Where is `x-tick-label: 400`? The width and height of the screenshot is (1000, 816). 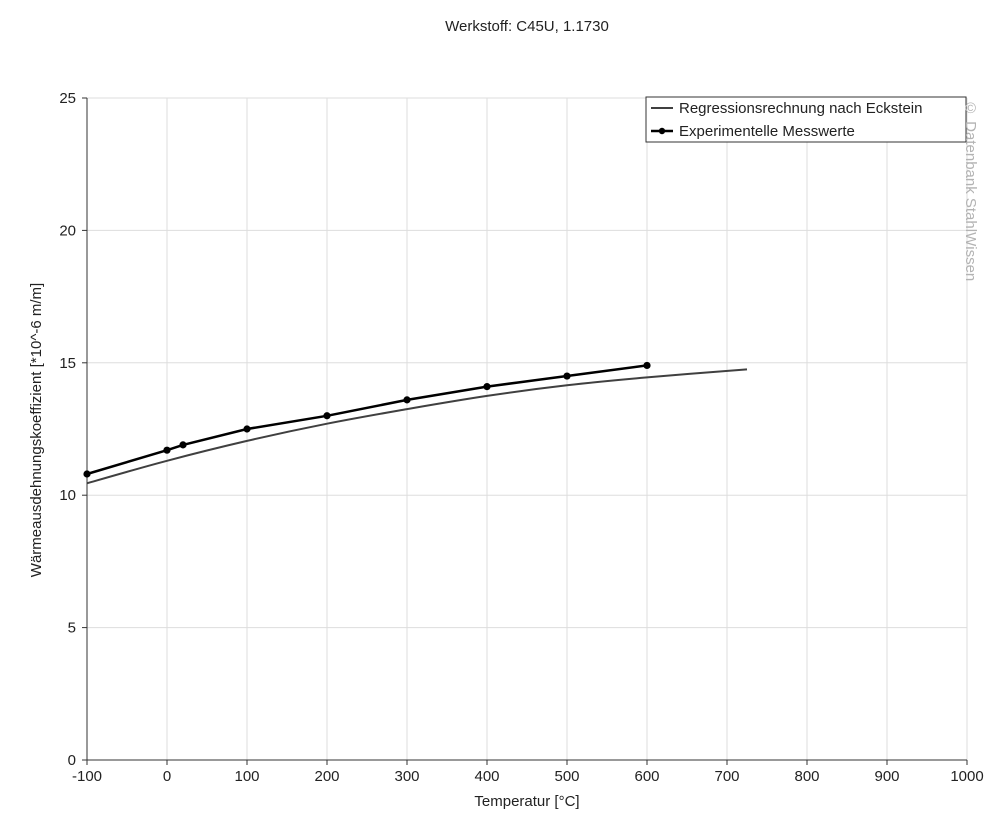
x-tick-label: 400 is located at coordinates (486, 776).